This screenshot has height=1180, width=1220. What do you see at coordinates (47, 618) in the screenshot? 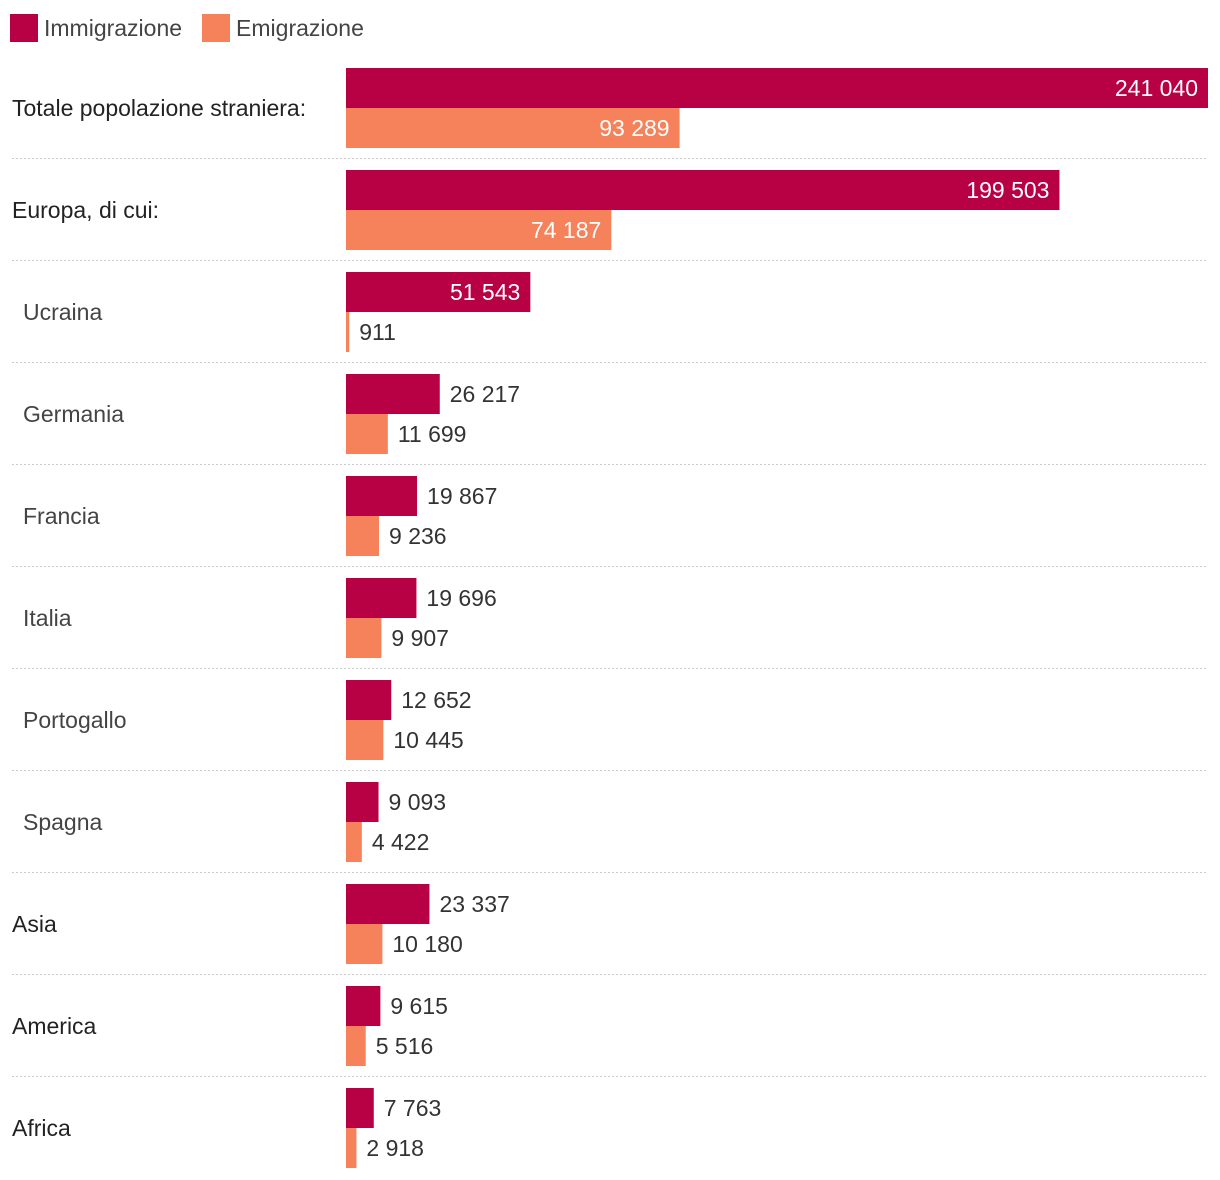
I see `category-label: Italia` at bounding box center [47, 618].